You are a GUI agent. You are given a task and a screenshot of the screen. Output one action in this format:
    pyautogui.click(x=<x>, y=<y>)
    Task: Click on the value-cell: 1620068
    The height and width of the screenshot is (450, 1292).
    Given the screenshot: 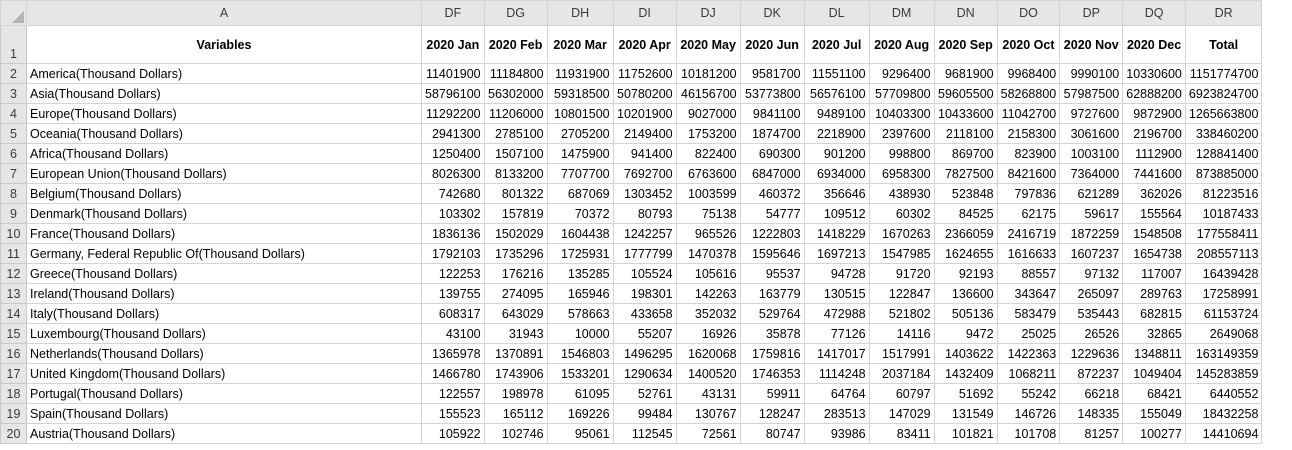 What is the action you would take?
    pyautogui.click(x=708, y=353)
    